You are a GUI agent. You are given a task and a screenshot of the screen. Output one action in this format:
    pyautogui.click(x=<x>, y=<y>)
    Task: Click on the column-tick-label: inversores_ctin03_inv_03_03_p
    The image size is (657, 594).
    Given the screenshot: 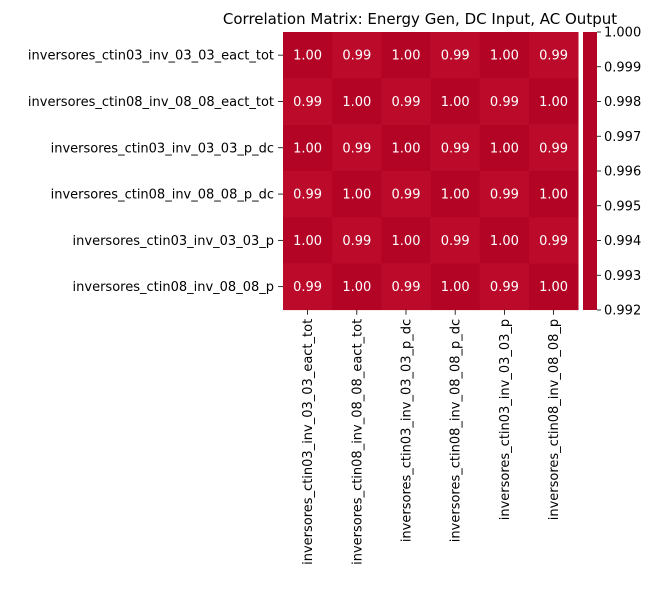 What is the action you would take?
    pyautogui.click(x=505, y=419)
    